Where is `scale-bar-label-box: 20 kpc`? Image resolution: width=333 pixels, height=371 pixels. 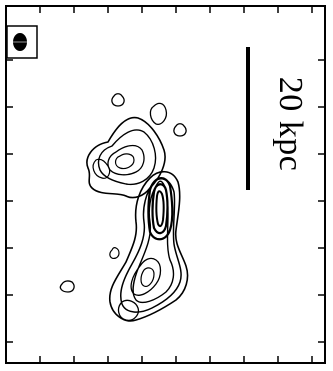
scale-bar-label-box: 20 kpc is located at coordinates (290, 124).